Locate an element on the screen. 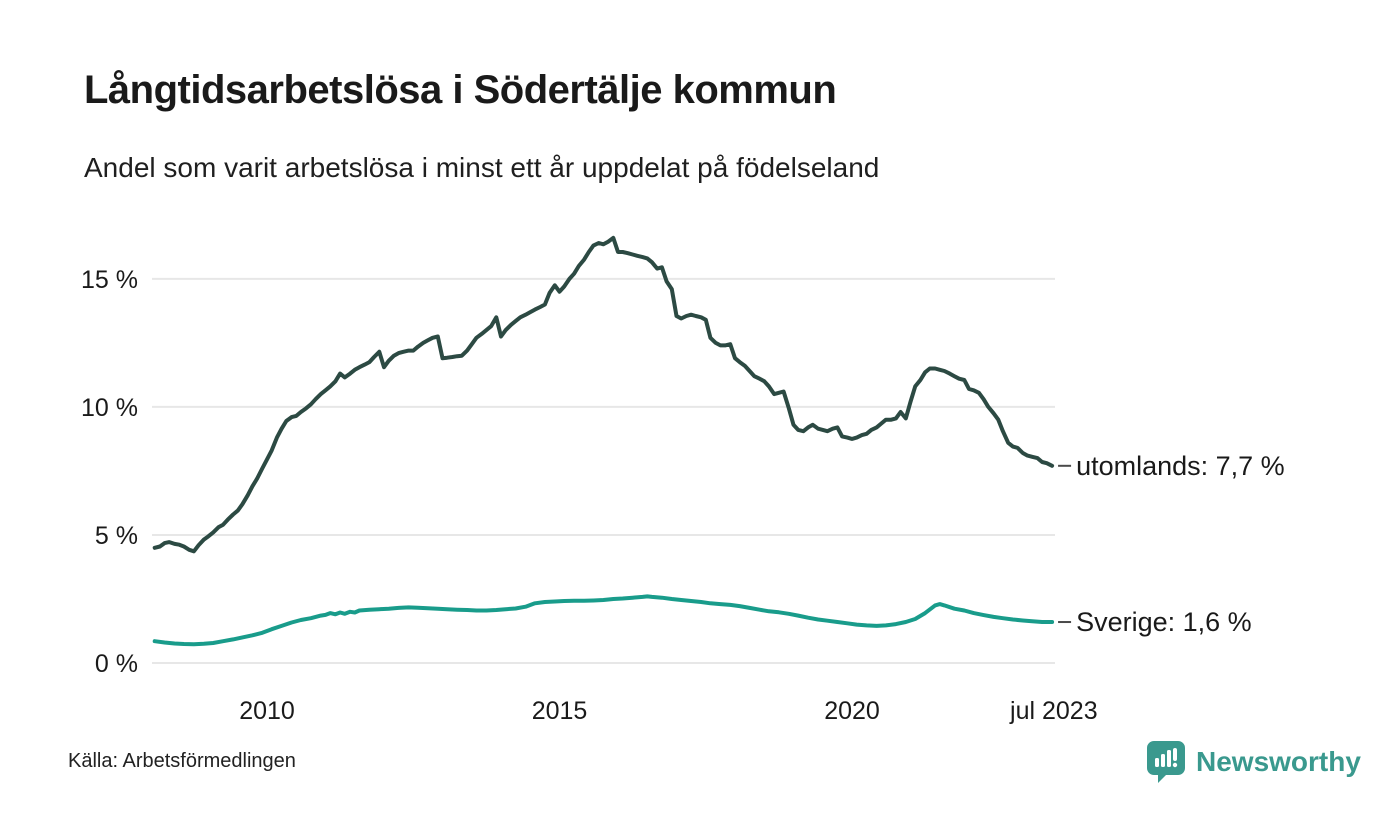  x-axis-tick-label: jul 2023 is located at coordinates (1053, 711).